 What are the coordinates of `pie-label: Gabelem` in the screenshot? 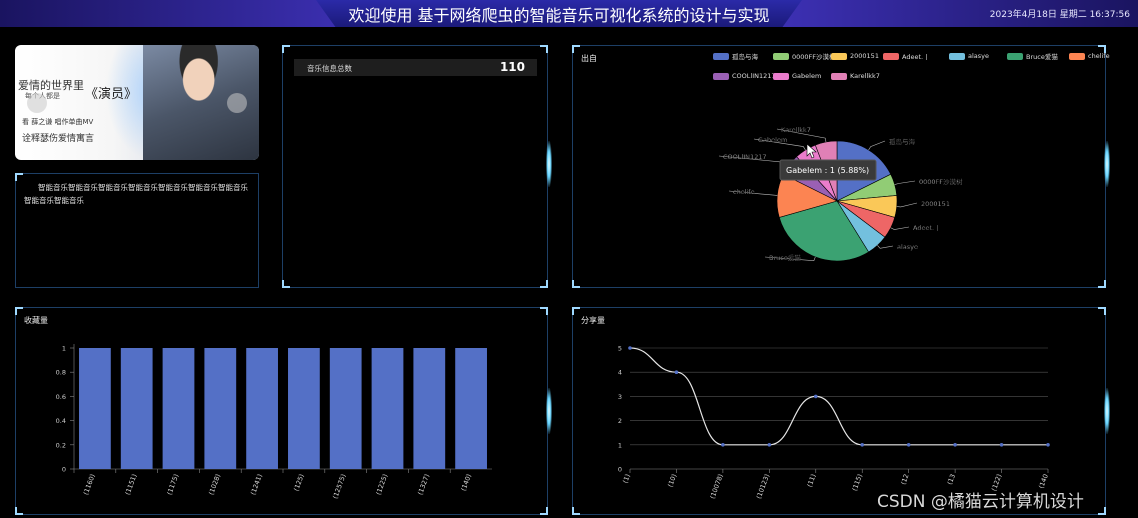 It's located at (772, 140).